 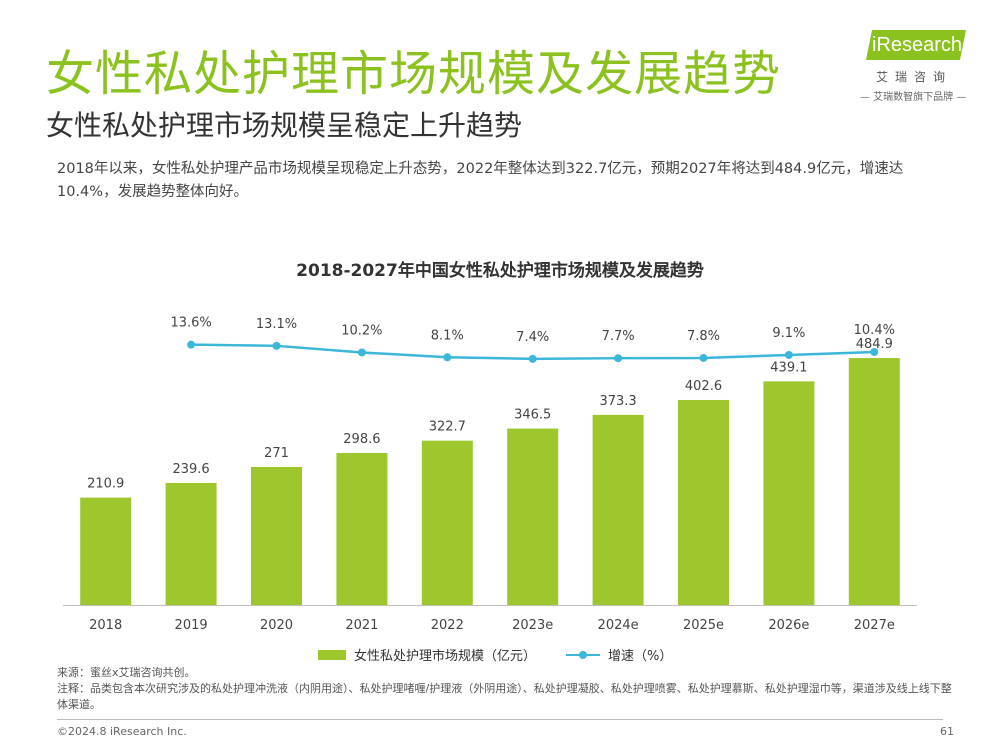 What do you see at coordinates (362, 528) in the screenshot?
I see `bar-2021` at bounding box center [362, 528].